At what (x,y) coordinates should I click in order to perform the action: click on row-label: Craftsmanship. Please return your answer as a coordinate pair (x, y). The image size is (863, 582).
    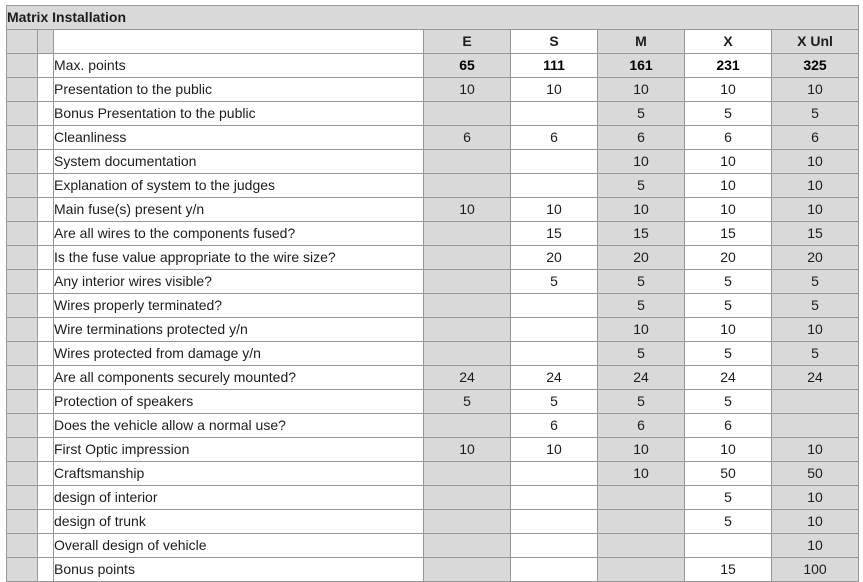
    Looking at the image, I should click on (238, 473).